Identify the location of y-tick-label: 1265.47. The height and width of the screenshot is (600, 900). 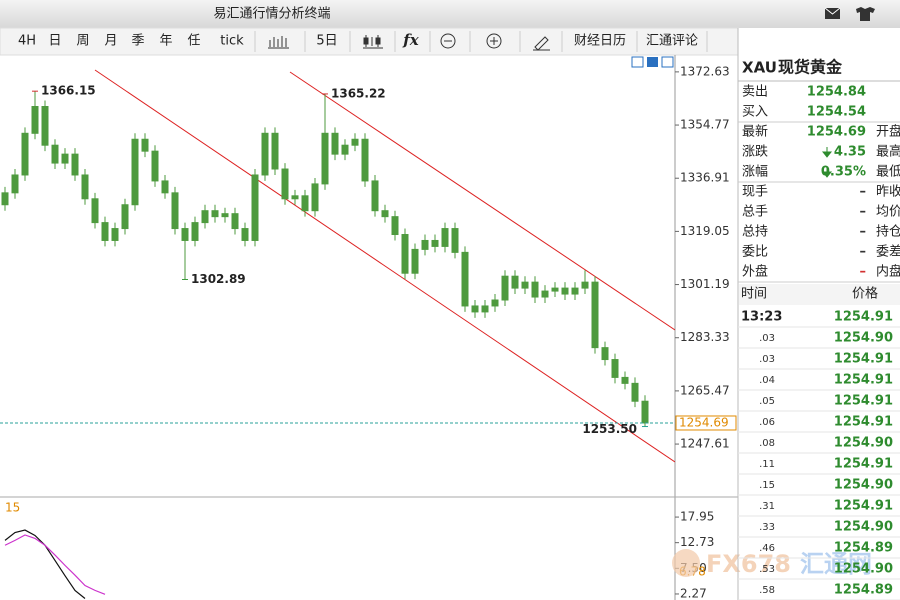
(705, 390).